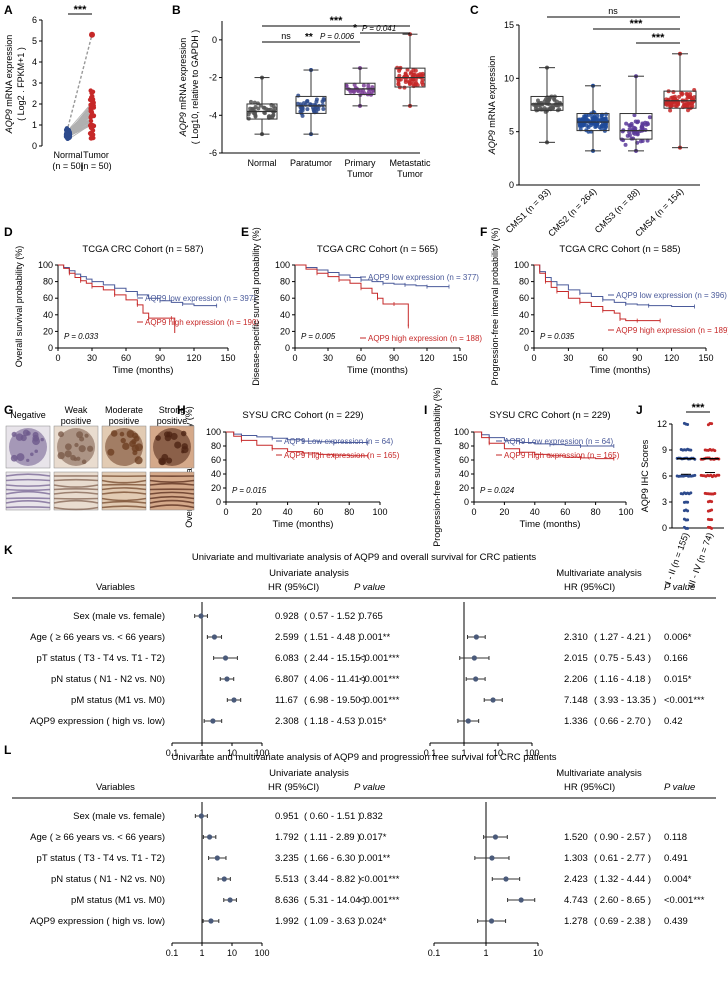  I want to click on y-tick-label-A: 6, so click(34, 20).